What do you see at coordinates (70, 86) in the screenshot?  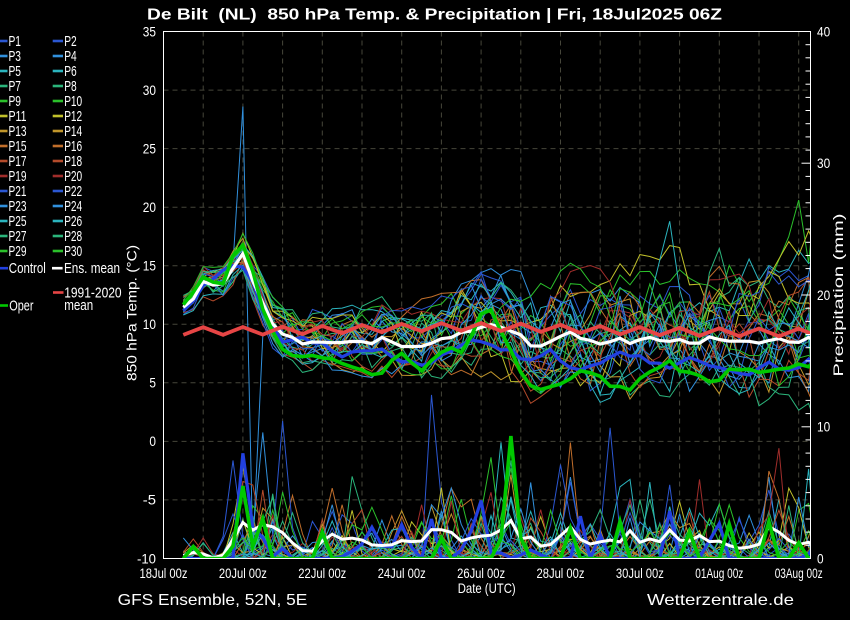 I see `svg-text: P8` at bounding box center [70, 86].